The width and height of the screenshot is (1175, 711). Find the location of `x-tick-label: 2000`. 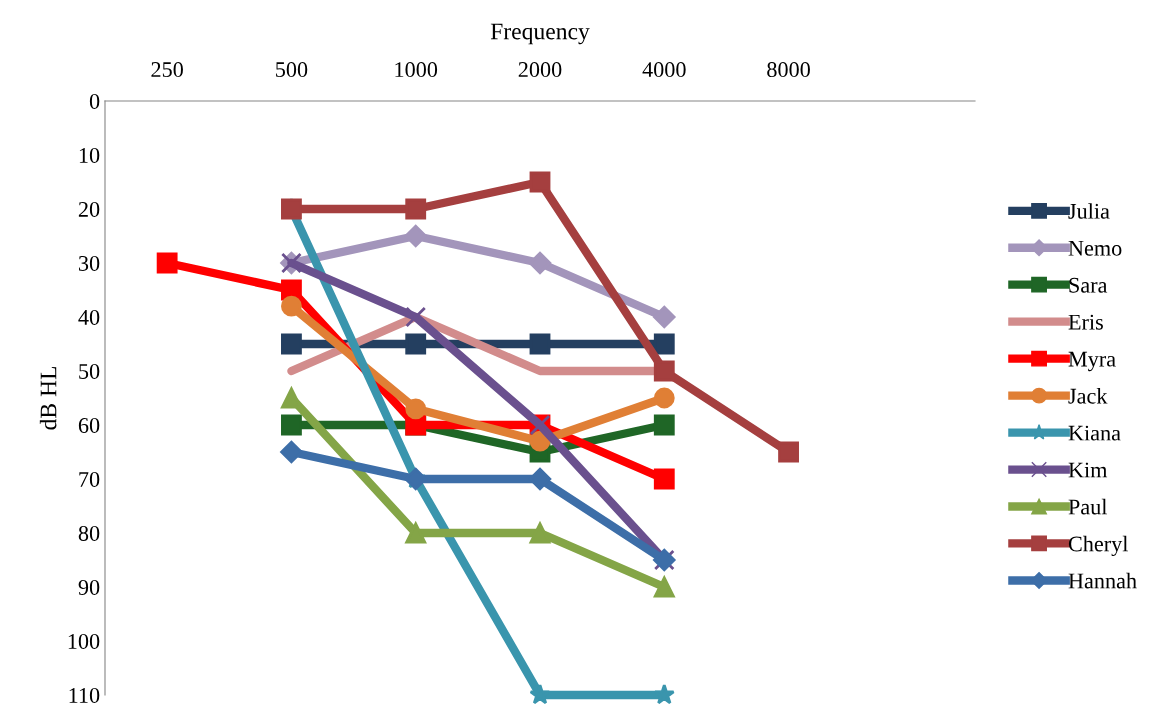

x-tick-label: 2000 is located at coordinates (540, 70).